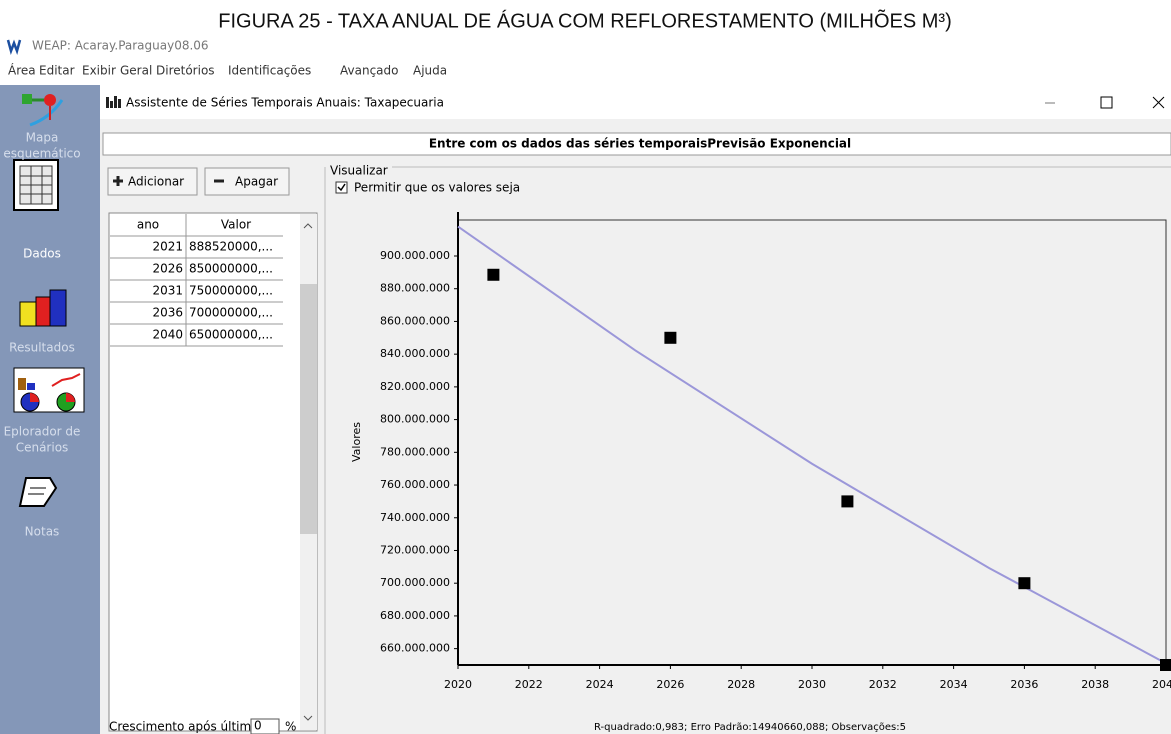  Describe the element at coordinates (213, 472) in the screenshot. I see `table-frame` at that location.